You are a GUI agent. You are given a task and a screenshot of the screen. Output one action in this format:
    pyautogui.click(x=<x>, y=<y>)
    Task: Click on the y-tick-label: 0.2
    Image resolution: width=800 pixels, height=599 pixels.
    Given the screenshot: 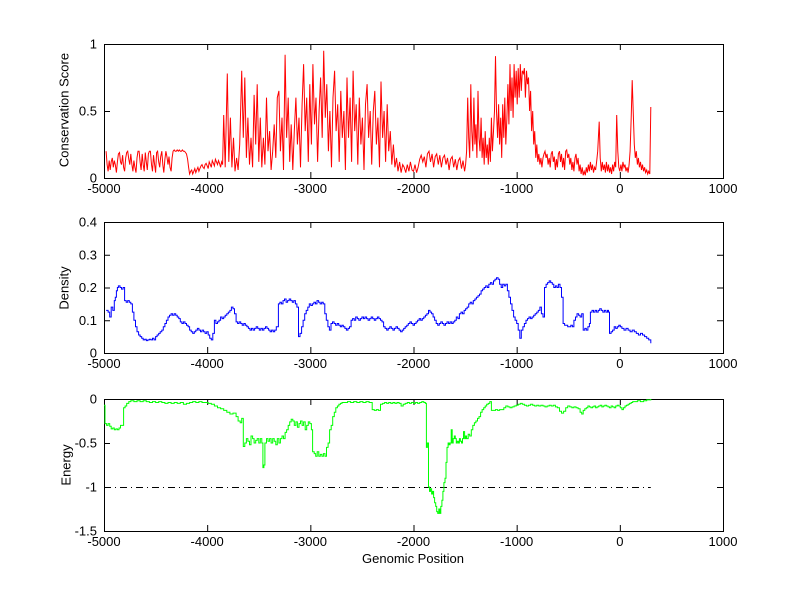 What is the action you would take?
    pyautogui.click(x=88, y=287)
    